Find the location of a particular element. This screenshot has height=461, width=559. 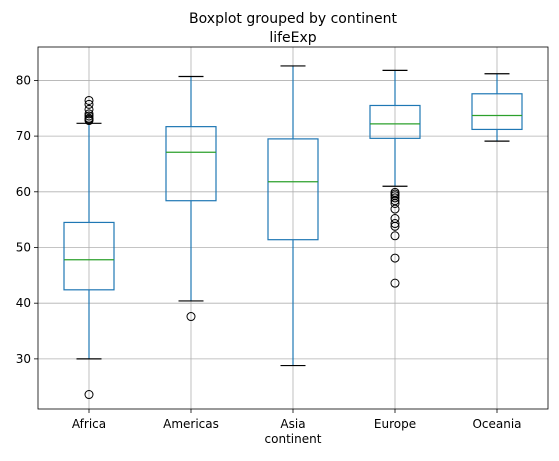

box-africa is located at coordinates (89, 247).